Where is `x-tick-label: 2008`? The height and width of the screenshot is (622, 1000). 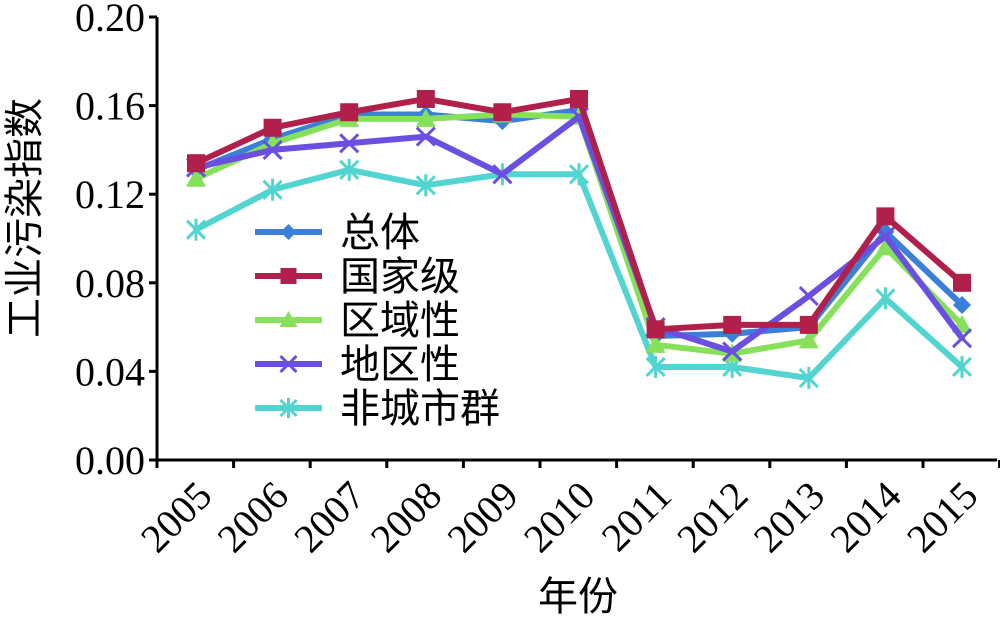 x-tick-label: 2008 is located at coordinates (406, 517).